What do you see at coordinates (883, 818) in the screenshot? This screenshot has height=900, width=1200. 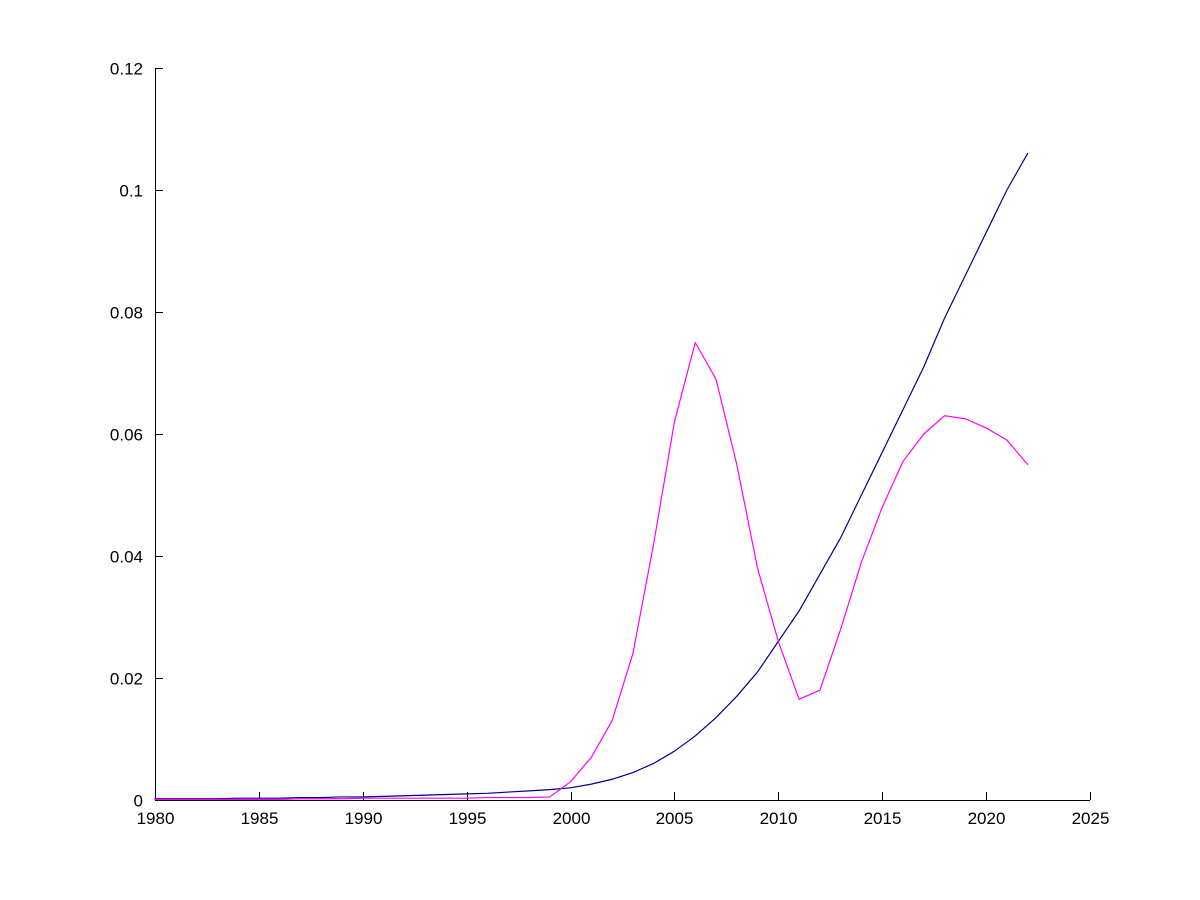 I see `x-tick-label: 2015` at bounding box center [883, 818].